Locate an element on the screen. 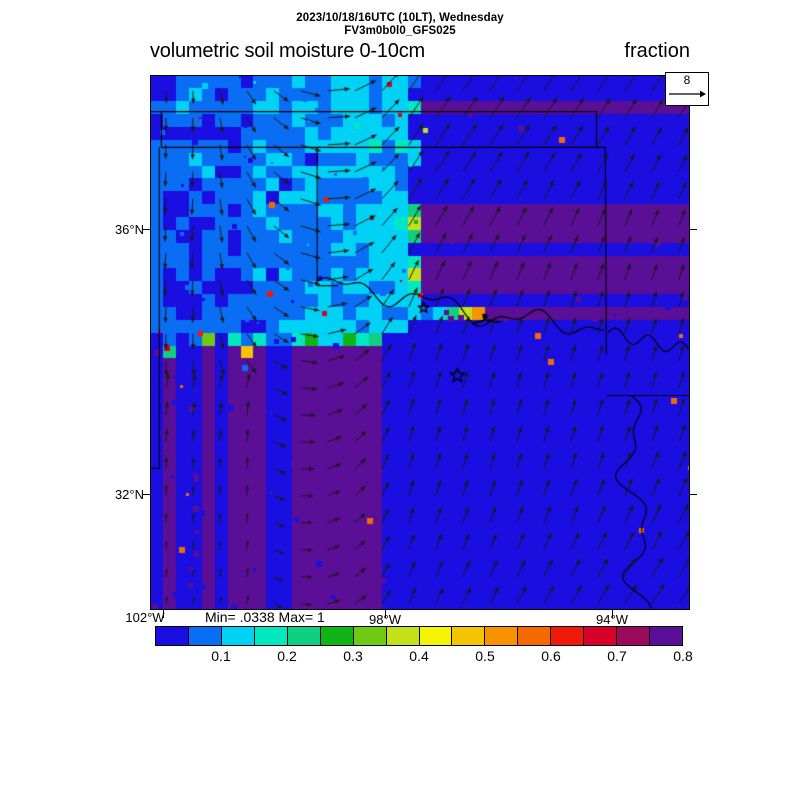 This screenshot has width=800, height=800. reference-vector-arrow-icon is located at coordinates (687, 94).